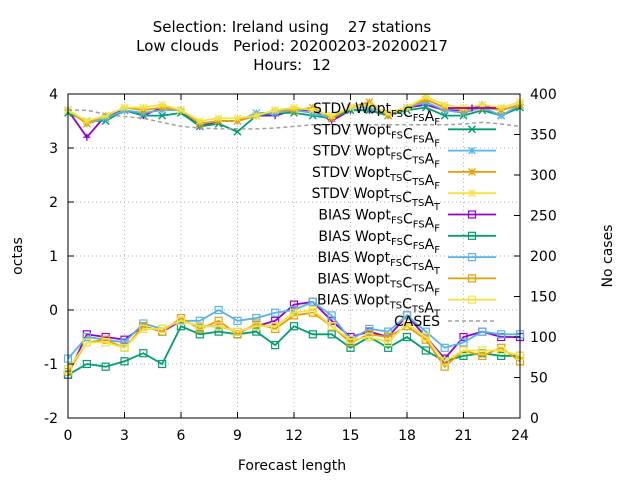  Describe the element at coordinates (543, 217) in the screenshot. I see `y2-tick-label: 250` at that location.